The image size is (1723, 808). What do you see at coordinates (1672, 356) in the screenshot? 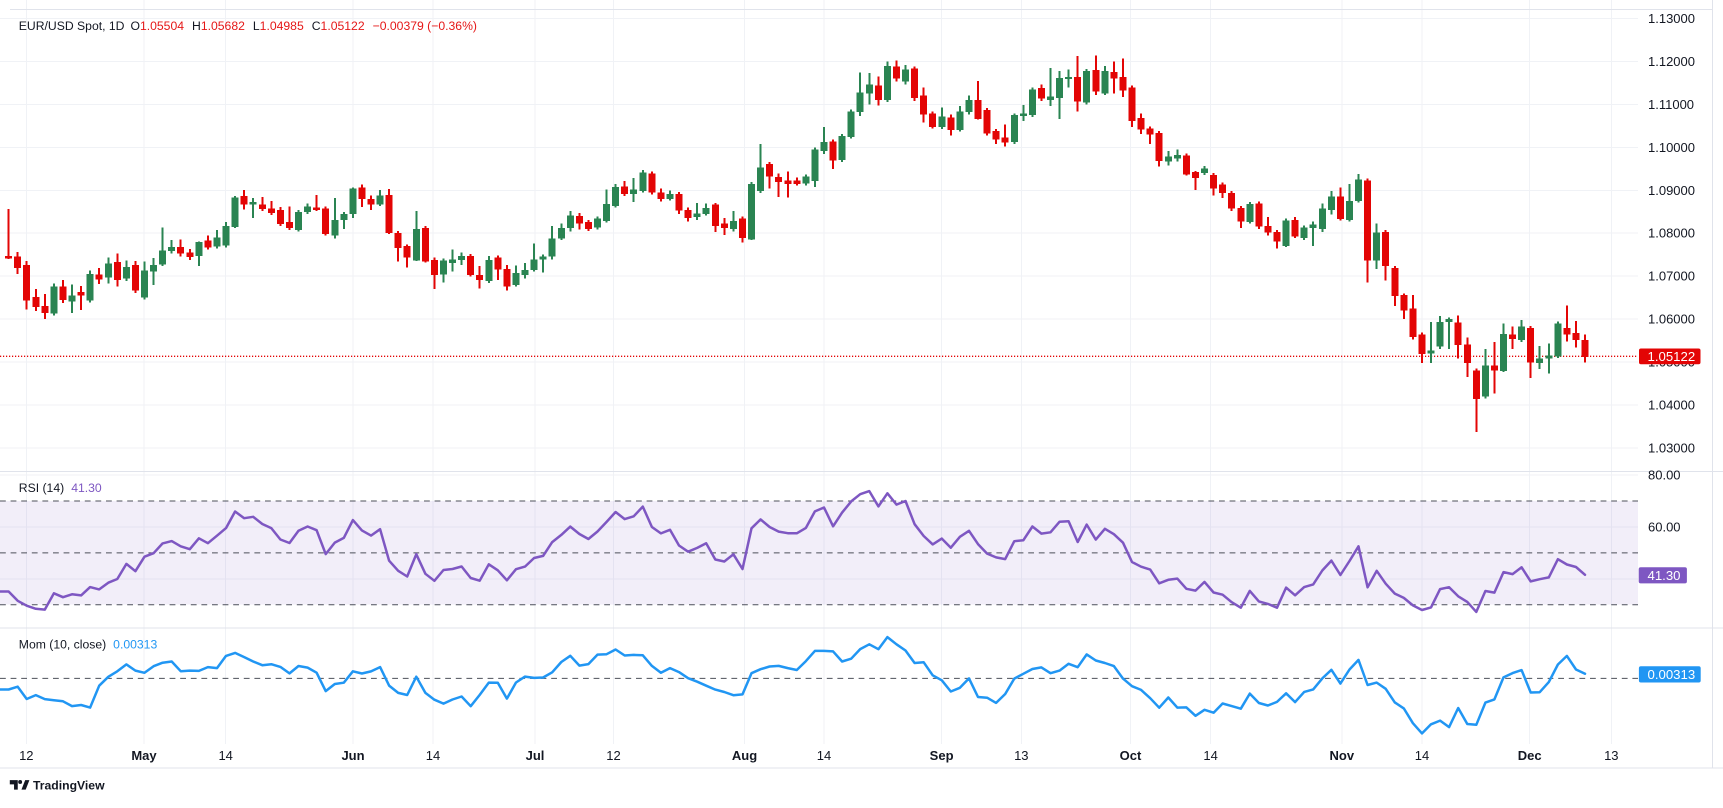
I see `svg-text: 1.05122` at bounding box center [1672, 356].